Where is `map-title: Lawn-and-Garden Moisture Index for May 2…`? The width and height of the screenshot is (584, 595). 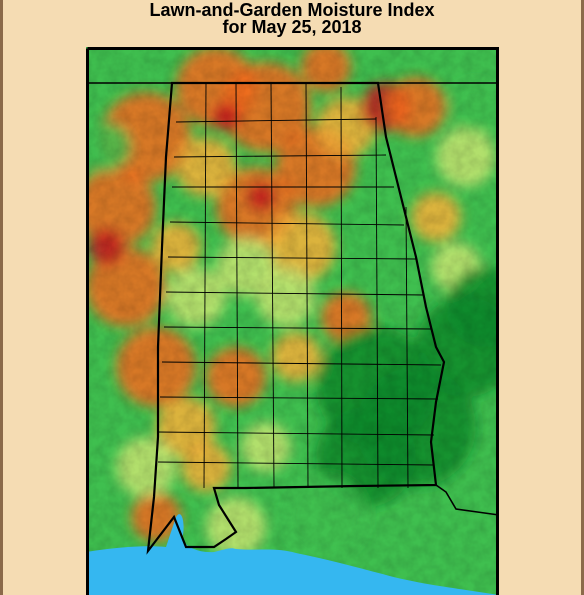
map-title: Lawn-and-Garden Moisture Index for May 2… is located at coordinates (292, 18).